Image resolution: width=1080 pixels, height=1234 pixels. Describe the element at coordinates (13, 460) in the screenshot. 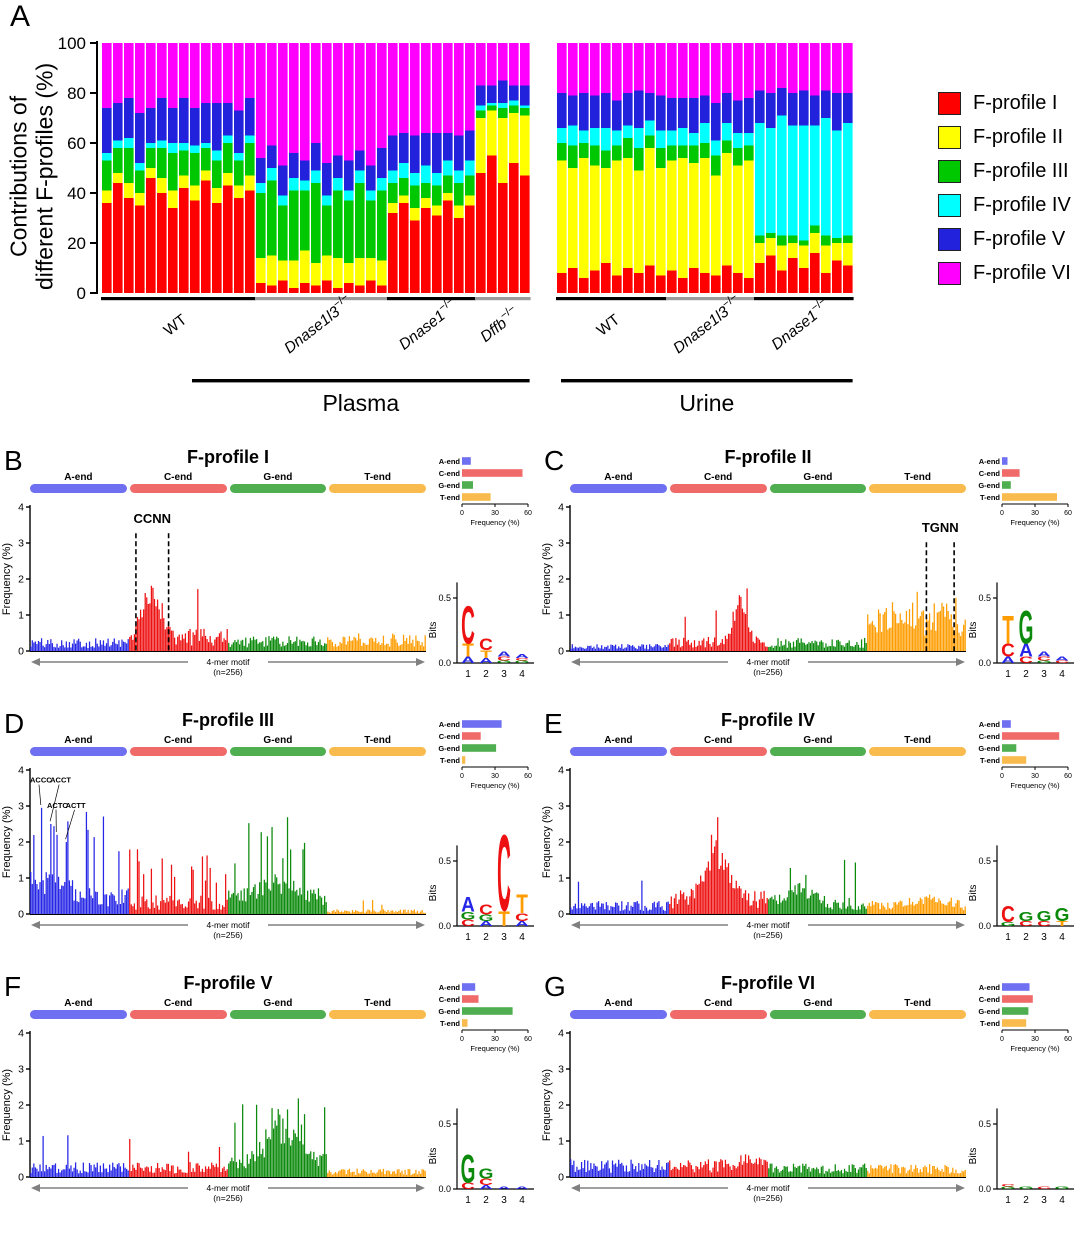

I see `panel-letter: B` at that location.